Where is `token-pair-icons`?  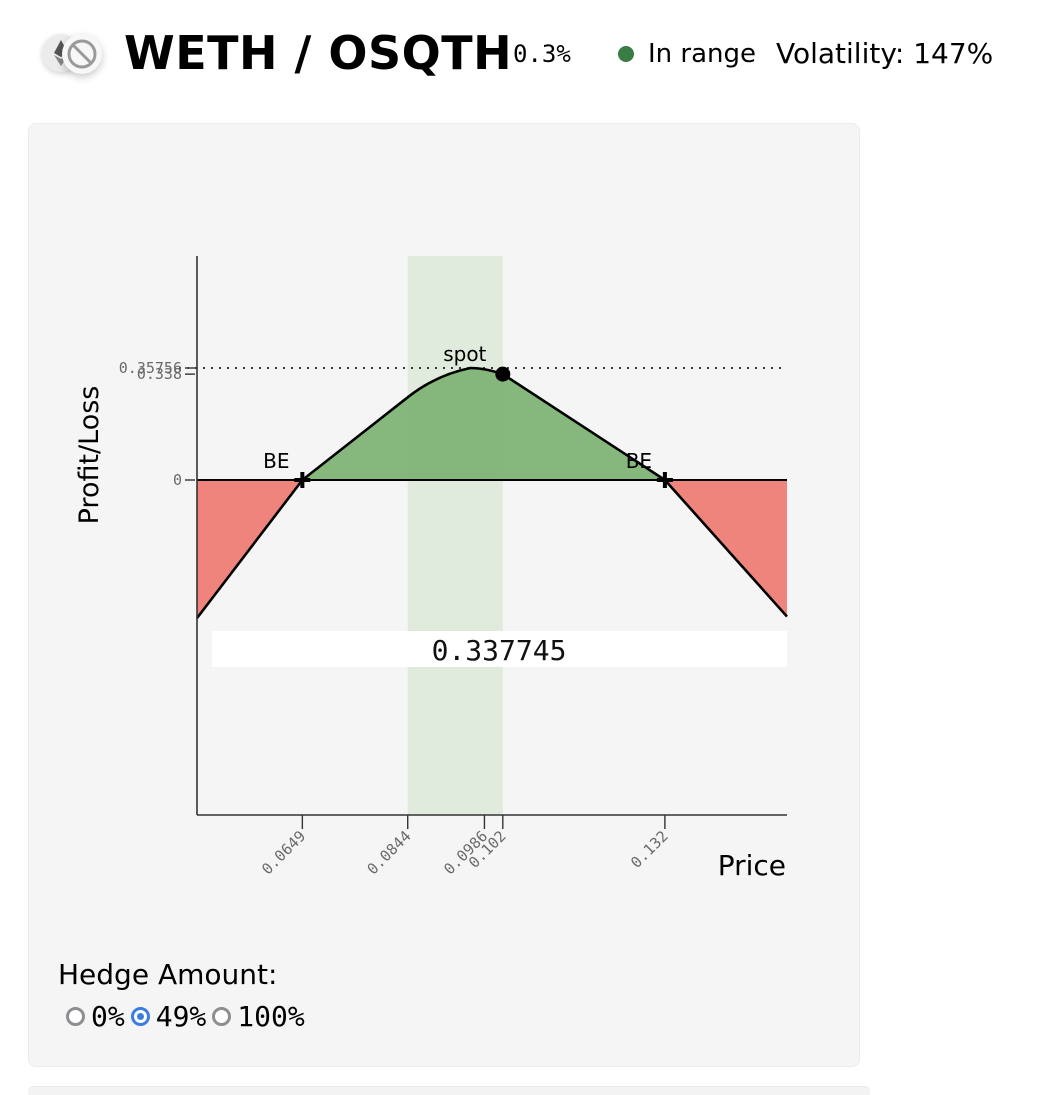
token-pair-icons is located at coordinates (74, 57).